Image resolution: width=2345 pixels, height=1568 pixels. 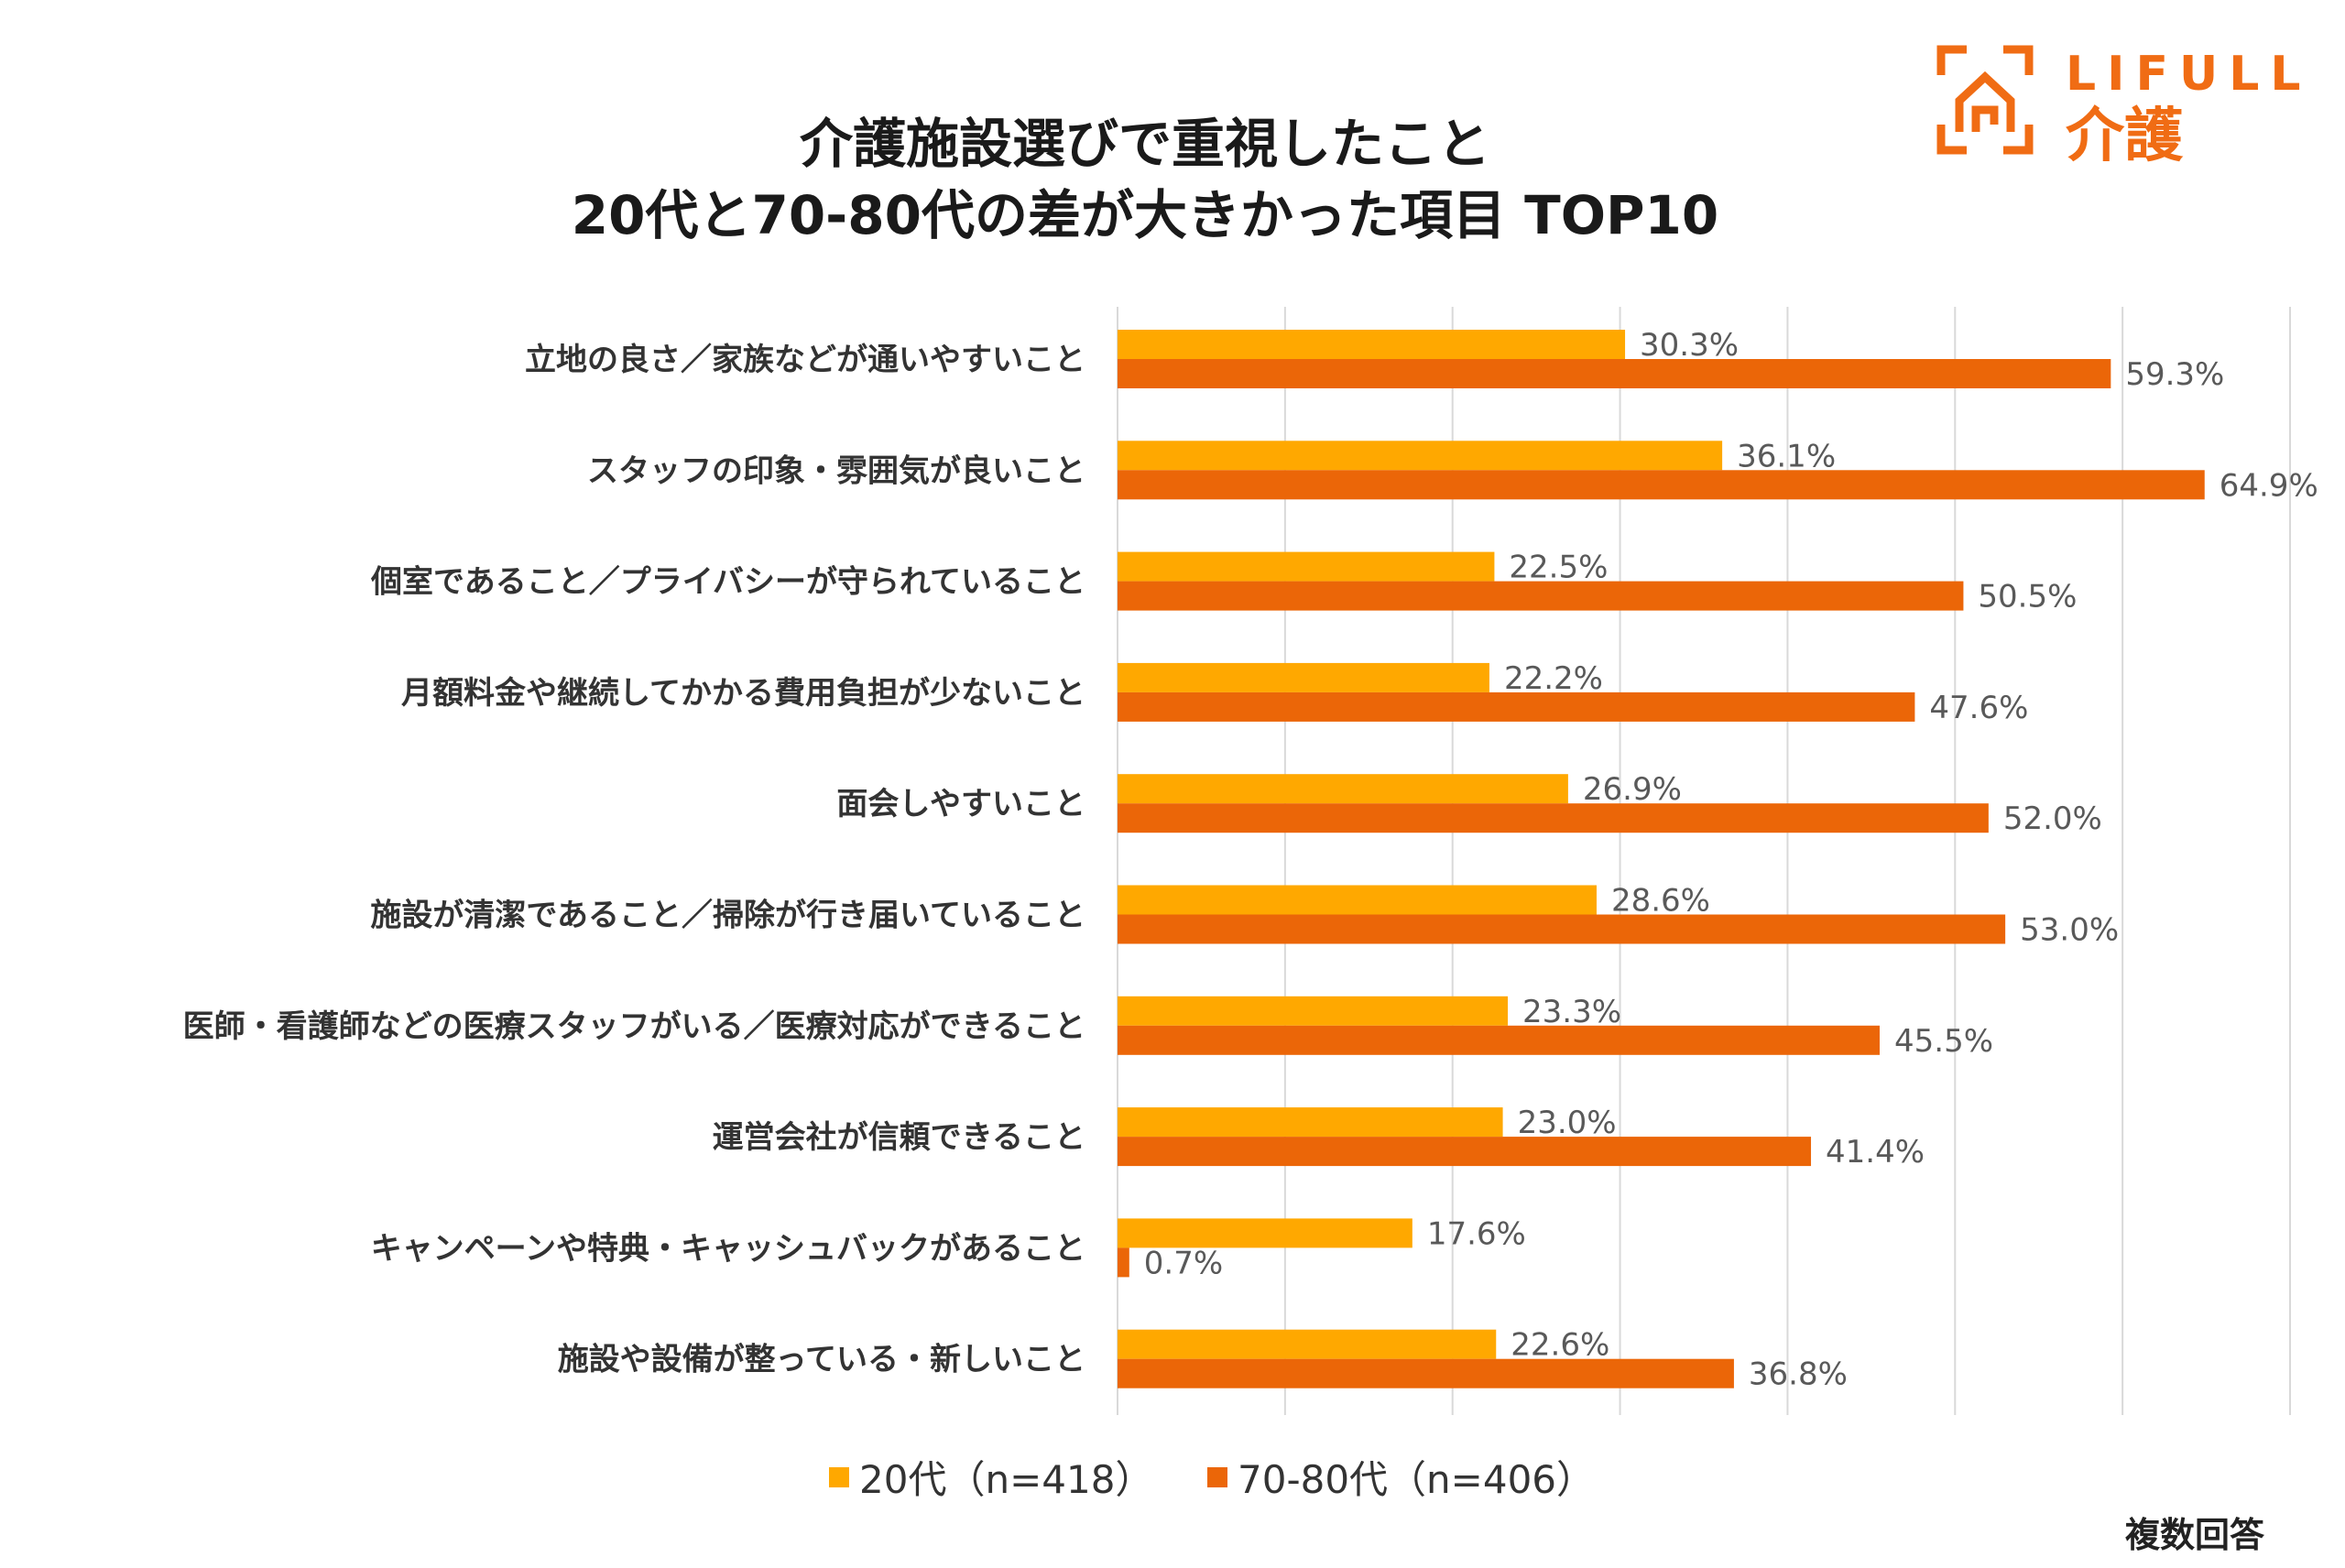 I want to click on data-label: 52.0%, so click(x=2052, y=818).